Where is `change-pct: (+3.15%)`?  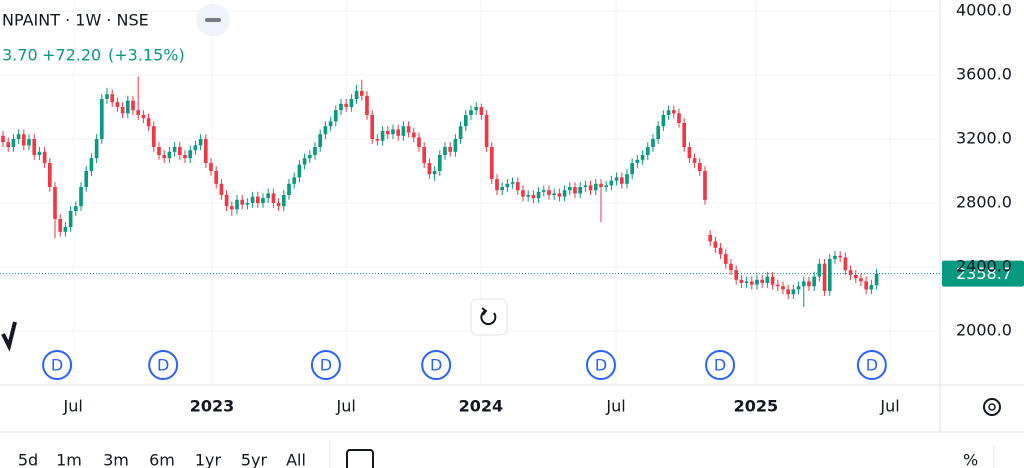 change-pct: (+3.15%) is located at coordinates (146, 55).